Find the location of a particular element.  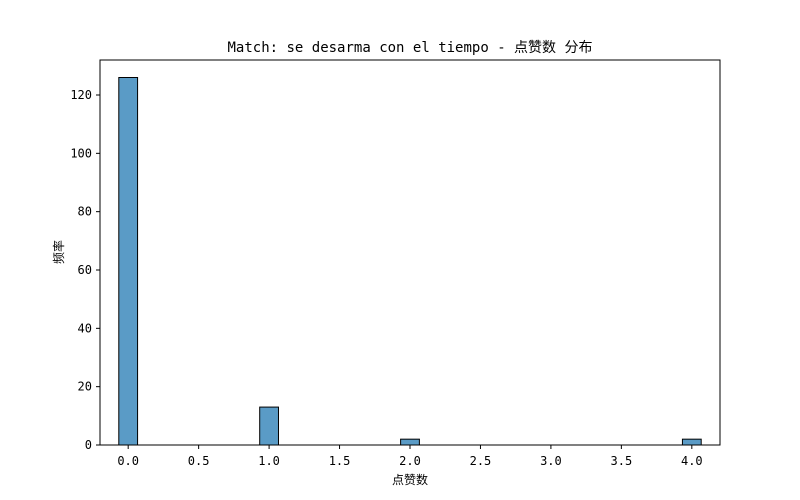

y-tick-label-0: 0 is located at coordinates (88, 445).